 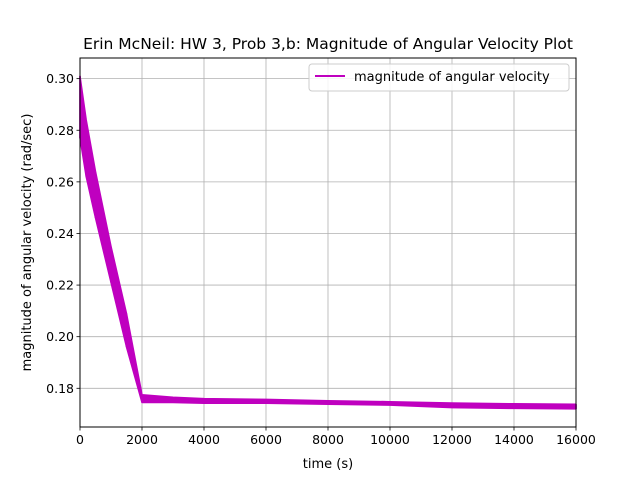 I want to click on x-tick-label: 6000, so click(x=266, y=439).